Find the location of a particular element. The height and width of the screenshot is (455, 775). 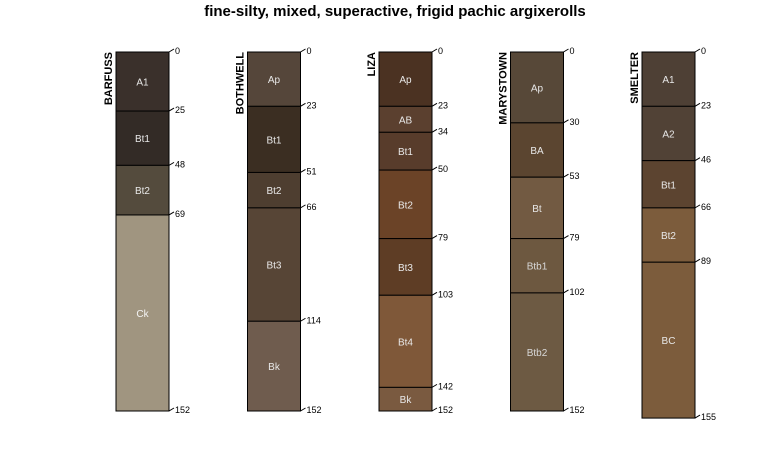

horizon-label: Bt is located at coordinates (537, 209).